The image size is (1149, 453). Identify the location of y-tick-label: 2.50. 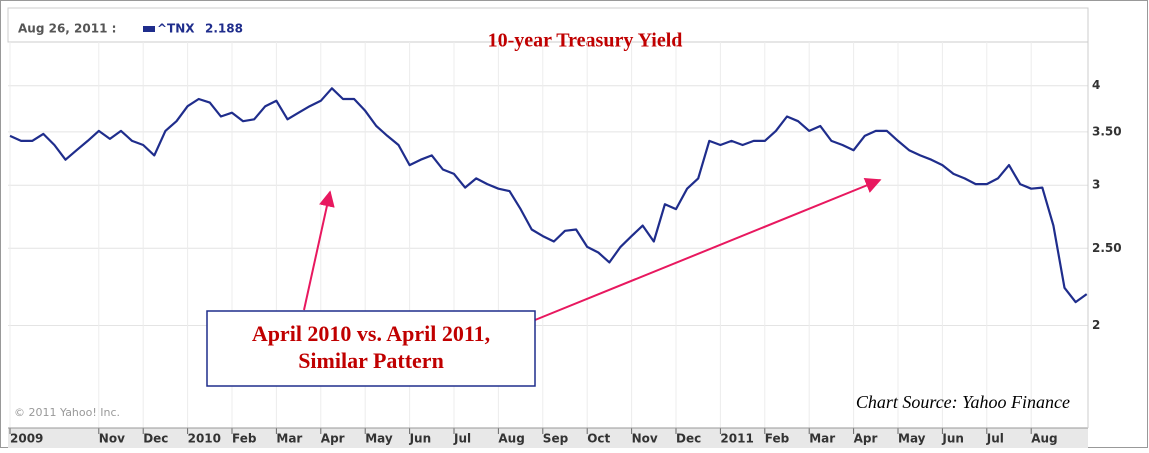
(1107, 248).